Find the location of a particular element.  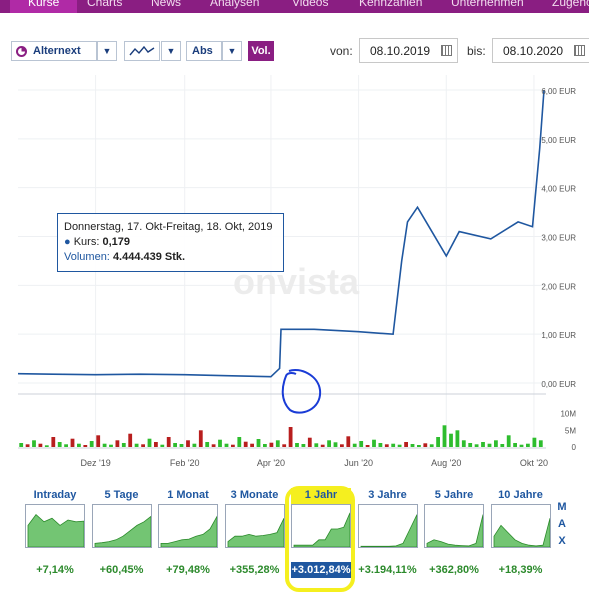

tab-news: News is located at coordinates (166, 4).